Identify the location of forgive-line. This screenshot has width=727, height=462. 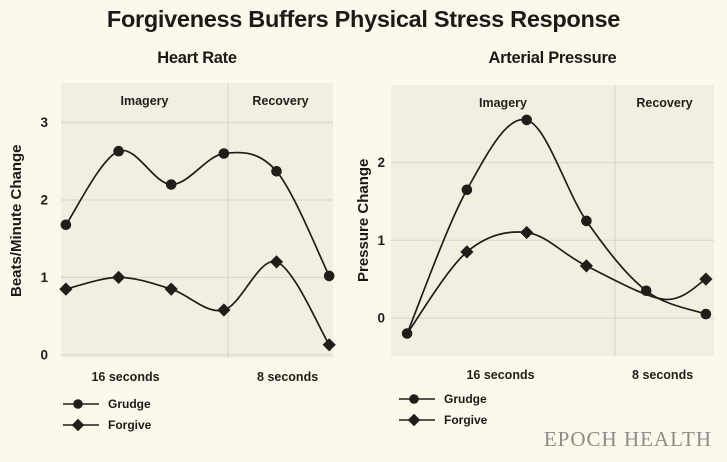
(556, 283).